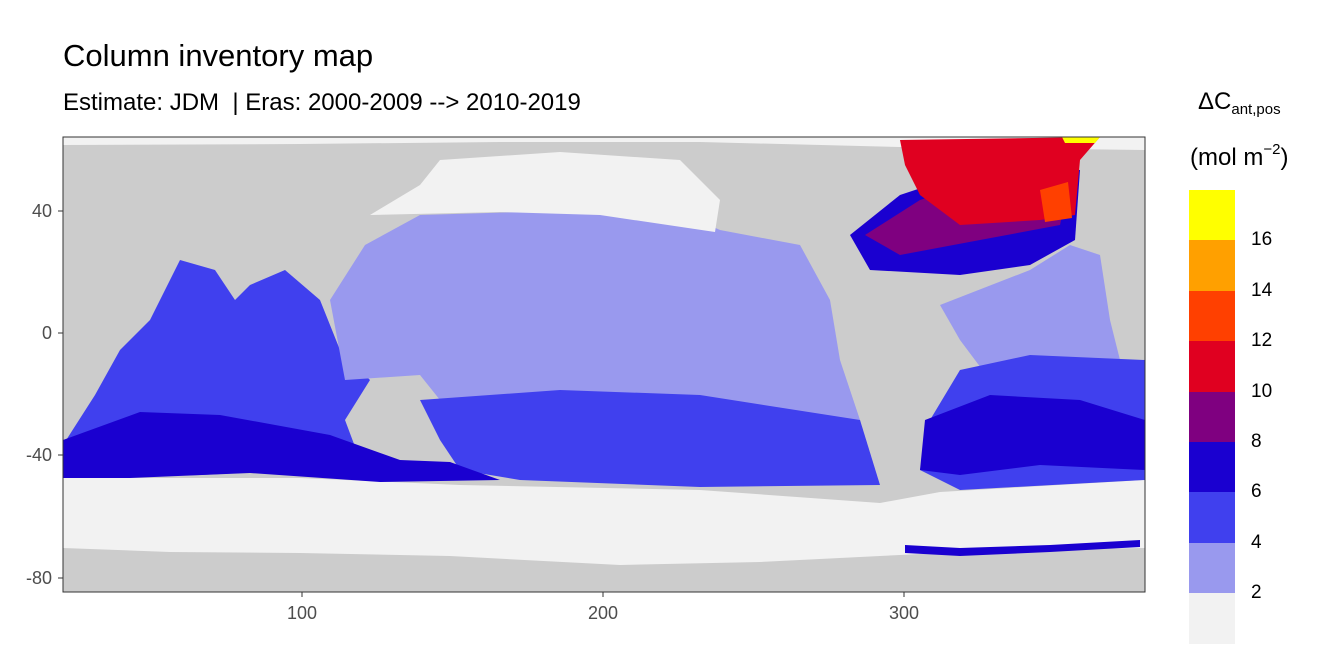 The width and height of the screenshot is (1344, 672). I want to click on legend-title-sub: ant,pos, so click(1256, 109).